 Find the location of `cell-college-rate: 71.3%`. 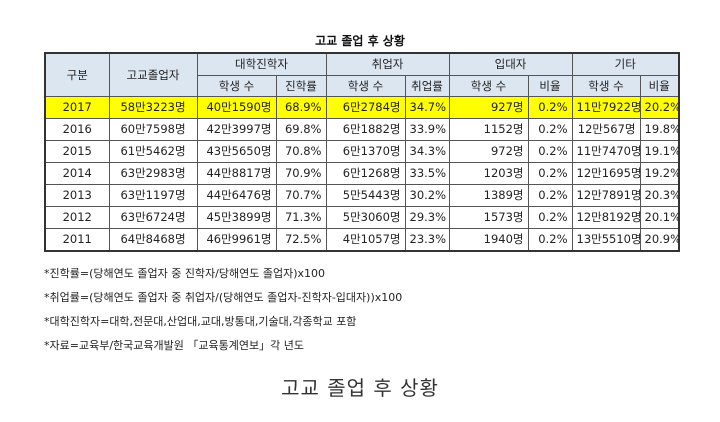

cell-college-rate: 71.3% is located at coordinates (301, 217).